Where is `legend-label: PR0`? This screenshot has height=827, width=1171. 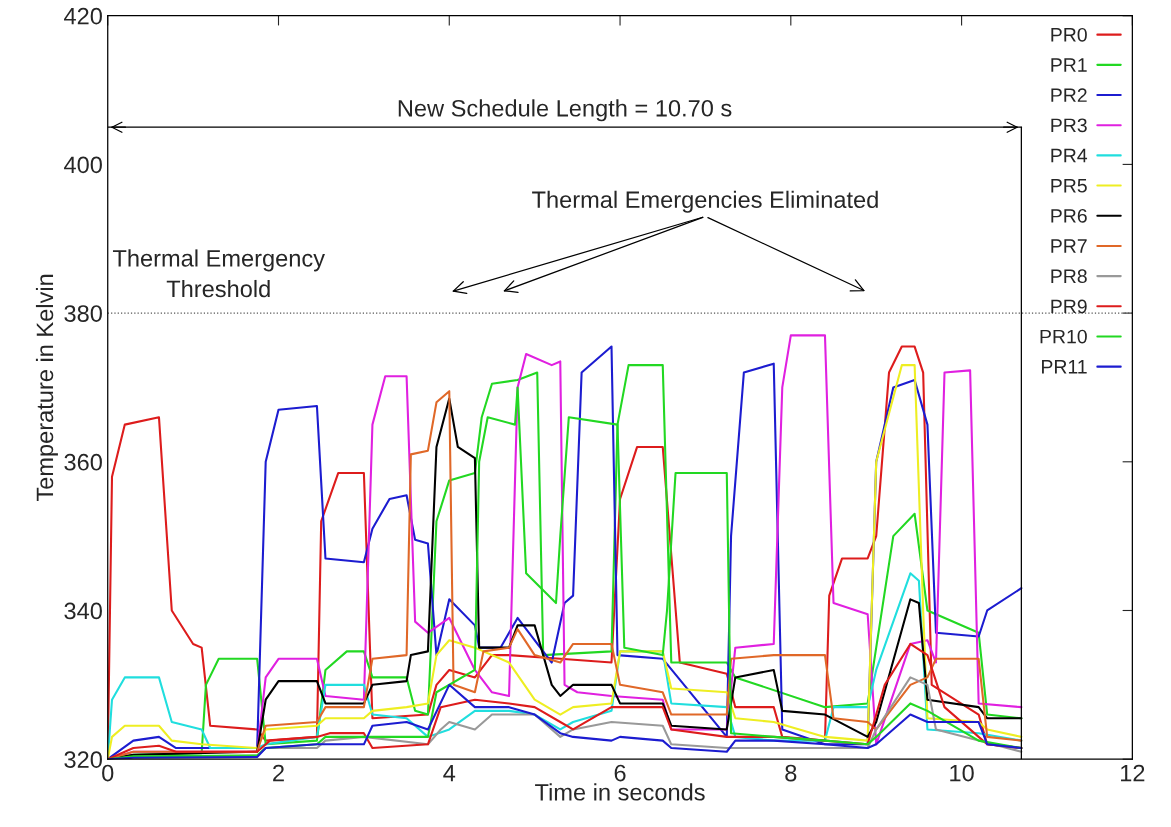 legend-label: PR0 is located at coordinates (1069, 34).